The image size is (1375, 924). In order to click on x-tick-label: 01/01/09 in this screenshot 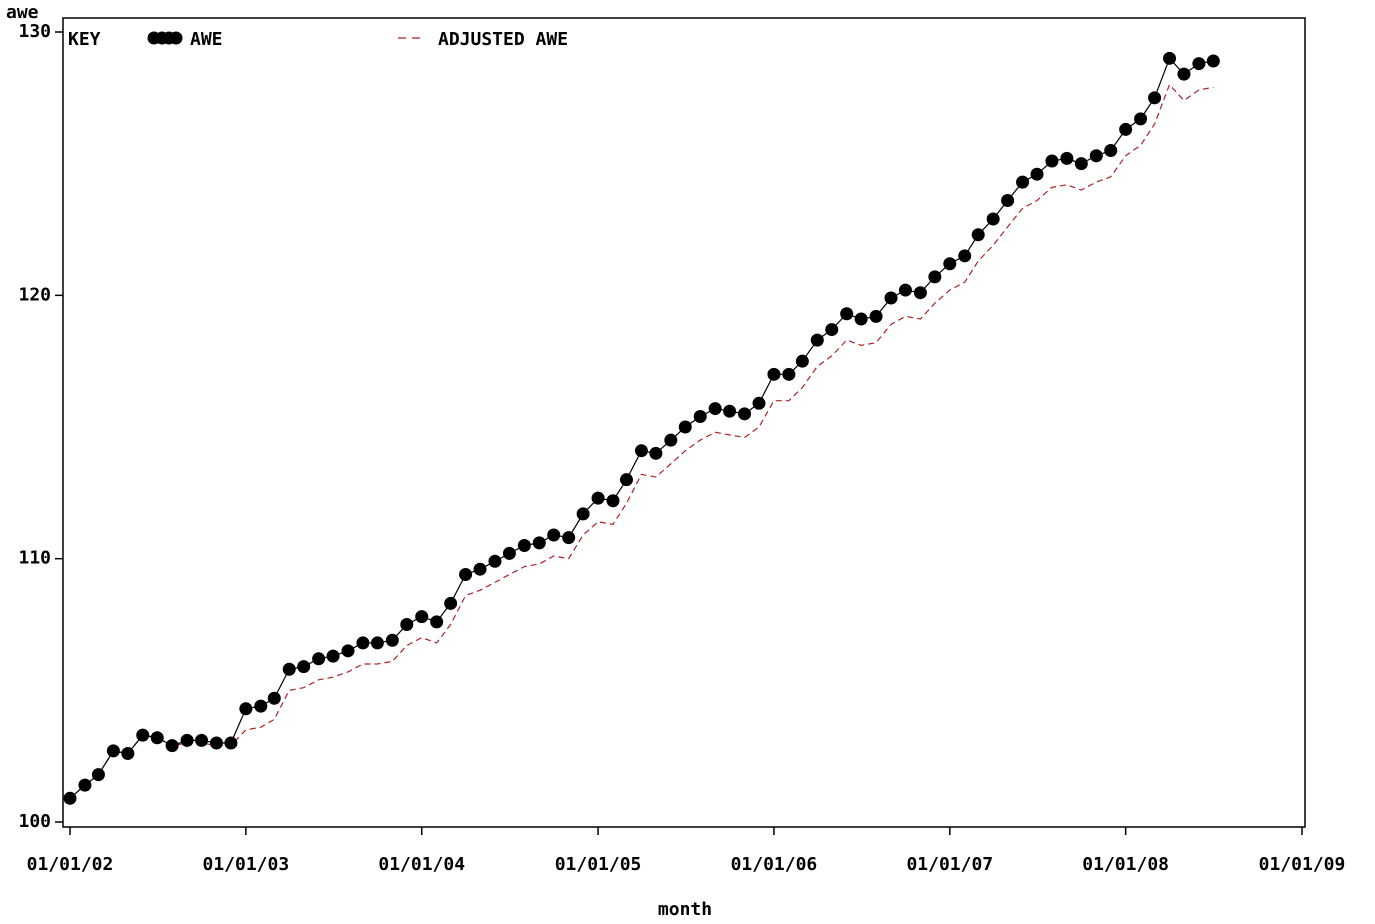, I will do `click(1302, 864)`.